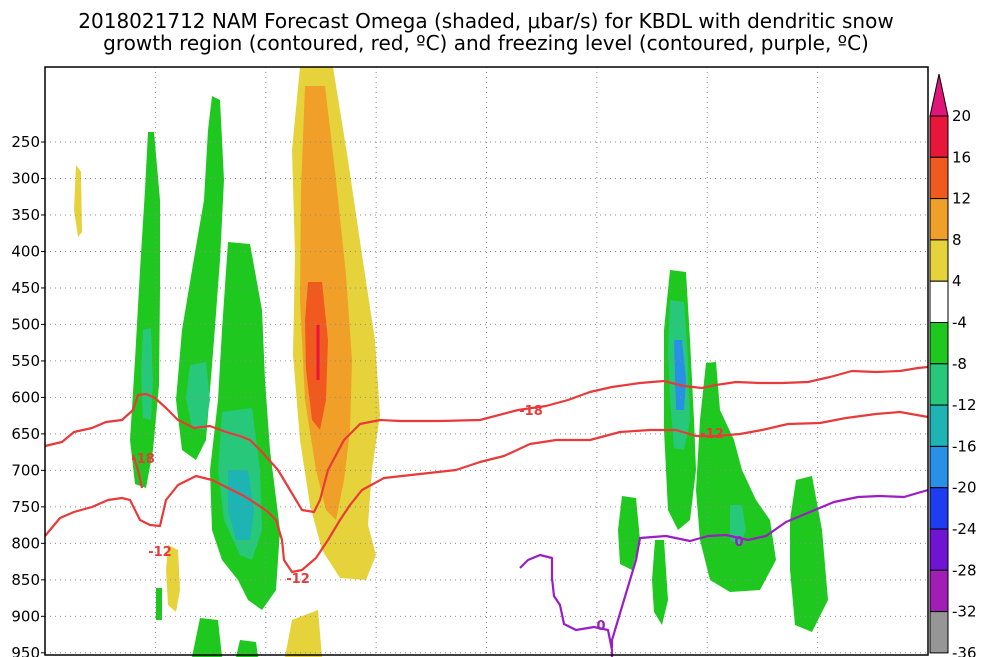  What do you see at coordinates (964, 488) in the screenshot?
I see `colorbar-tick-label: -20` at bounding box center [964, 488].